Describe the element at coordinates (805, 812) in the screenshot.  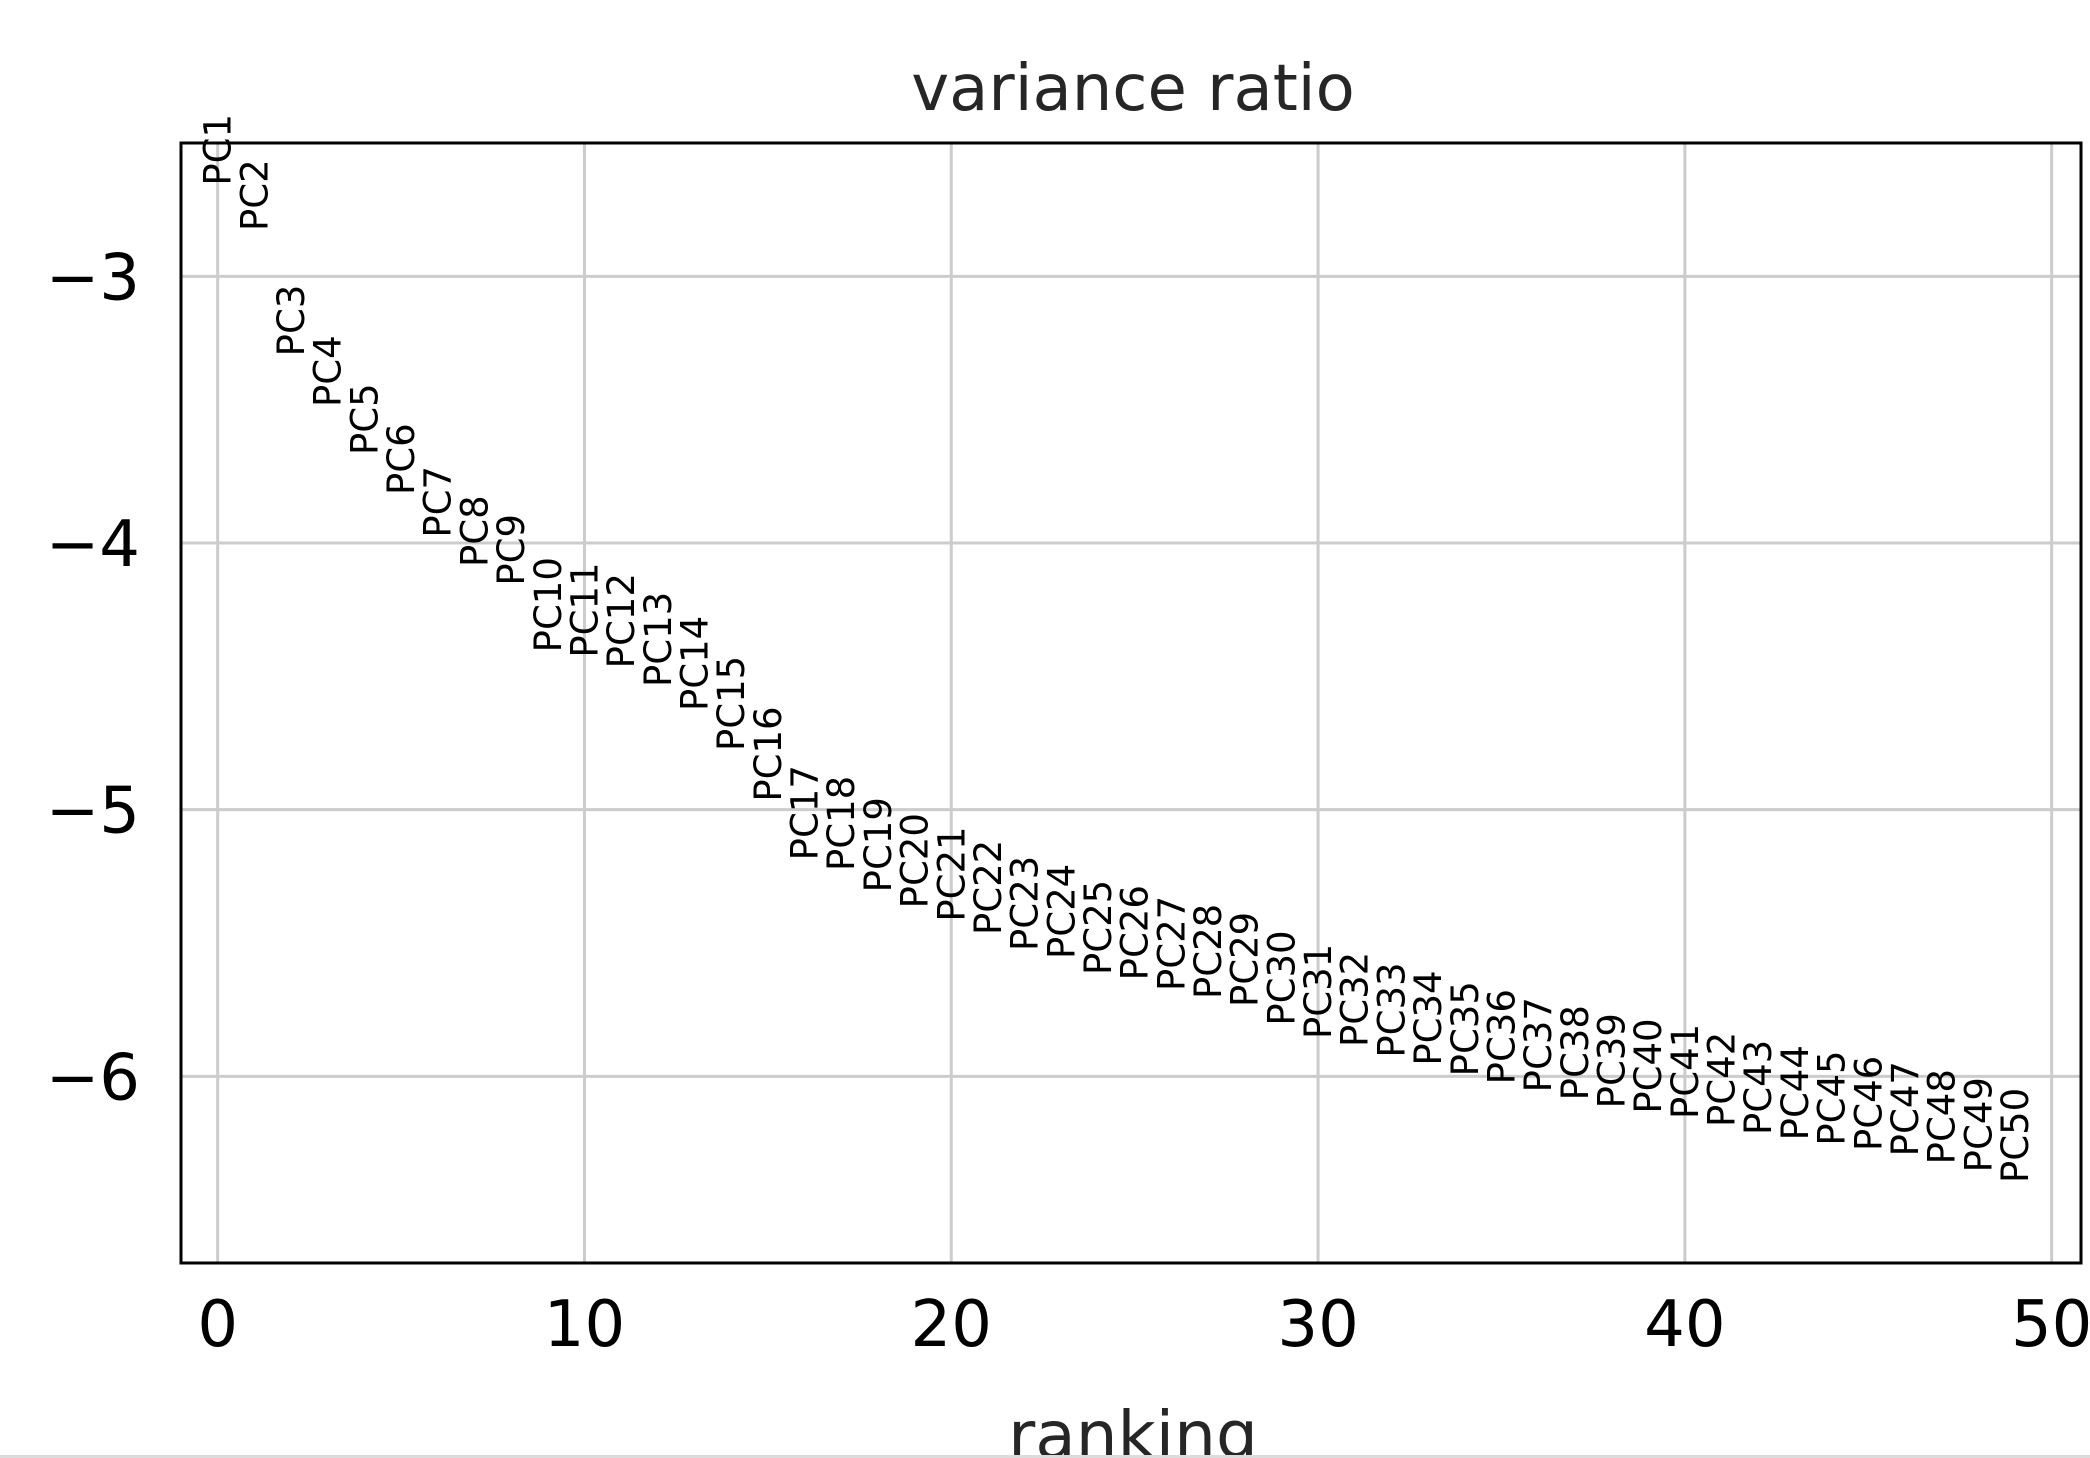
I see `pc-point-label: PC17` at that location.